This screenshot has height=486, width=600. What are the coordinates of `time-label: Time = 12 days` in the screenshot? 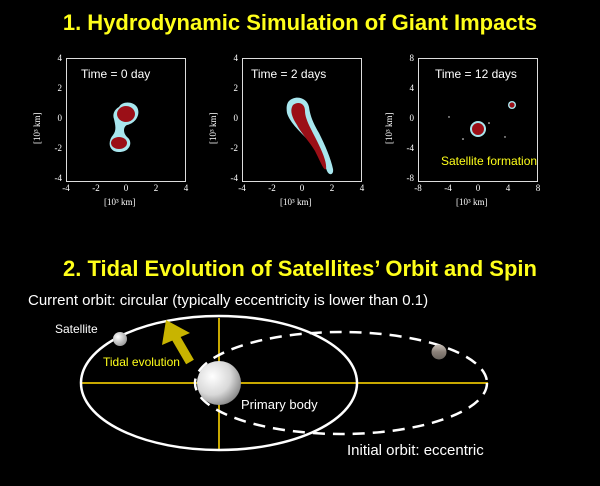 It's located at (476, 74).